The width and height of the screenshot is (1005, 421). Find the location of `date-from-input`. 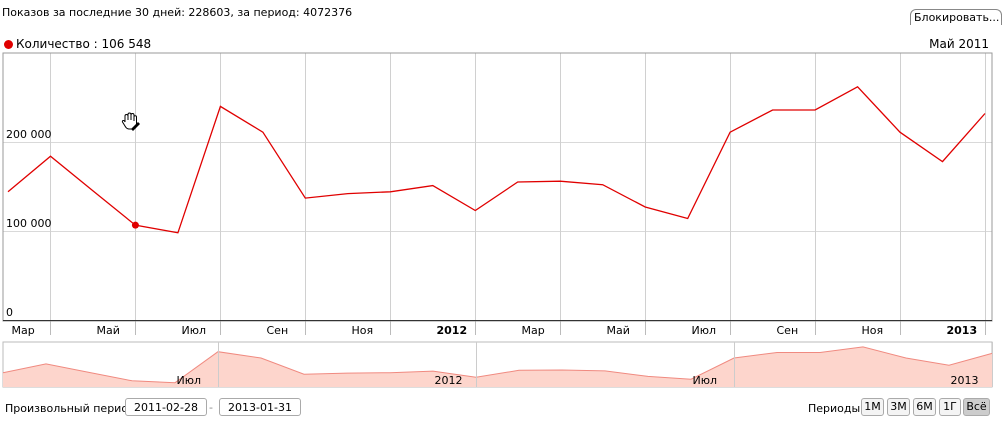

date-from-input is located at coordinates (166, 407).